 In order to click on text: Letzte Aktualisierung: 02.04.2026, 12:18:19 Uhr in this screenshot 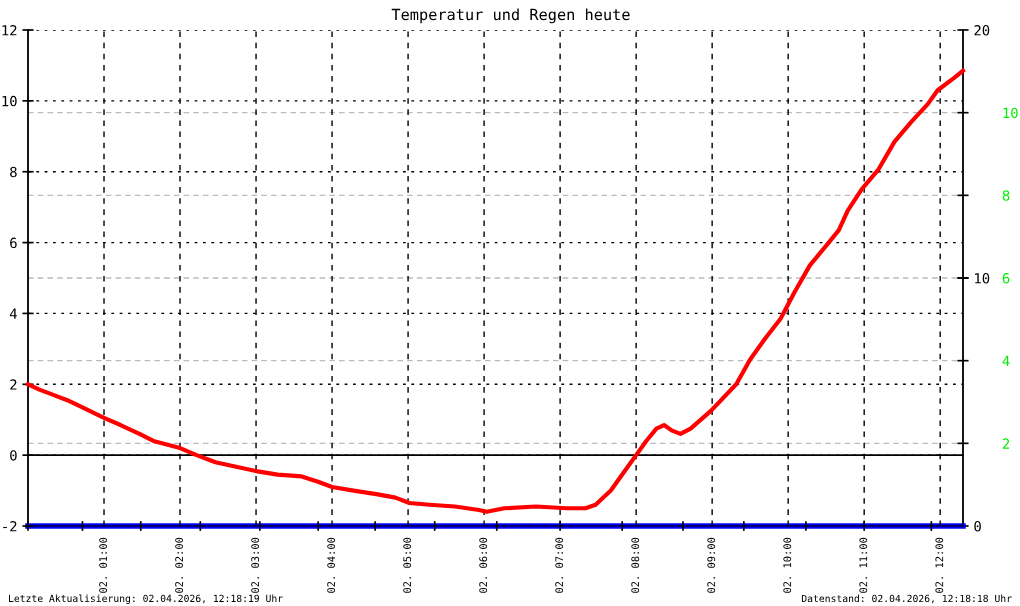, I will do `click(146, 599)`.